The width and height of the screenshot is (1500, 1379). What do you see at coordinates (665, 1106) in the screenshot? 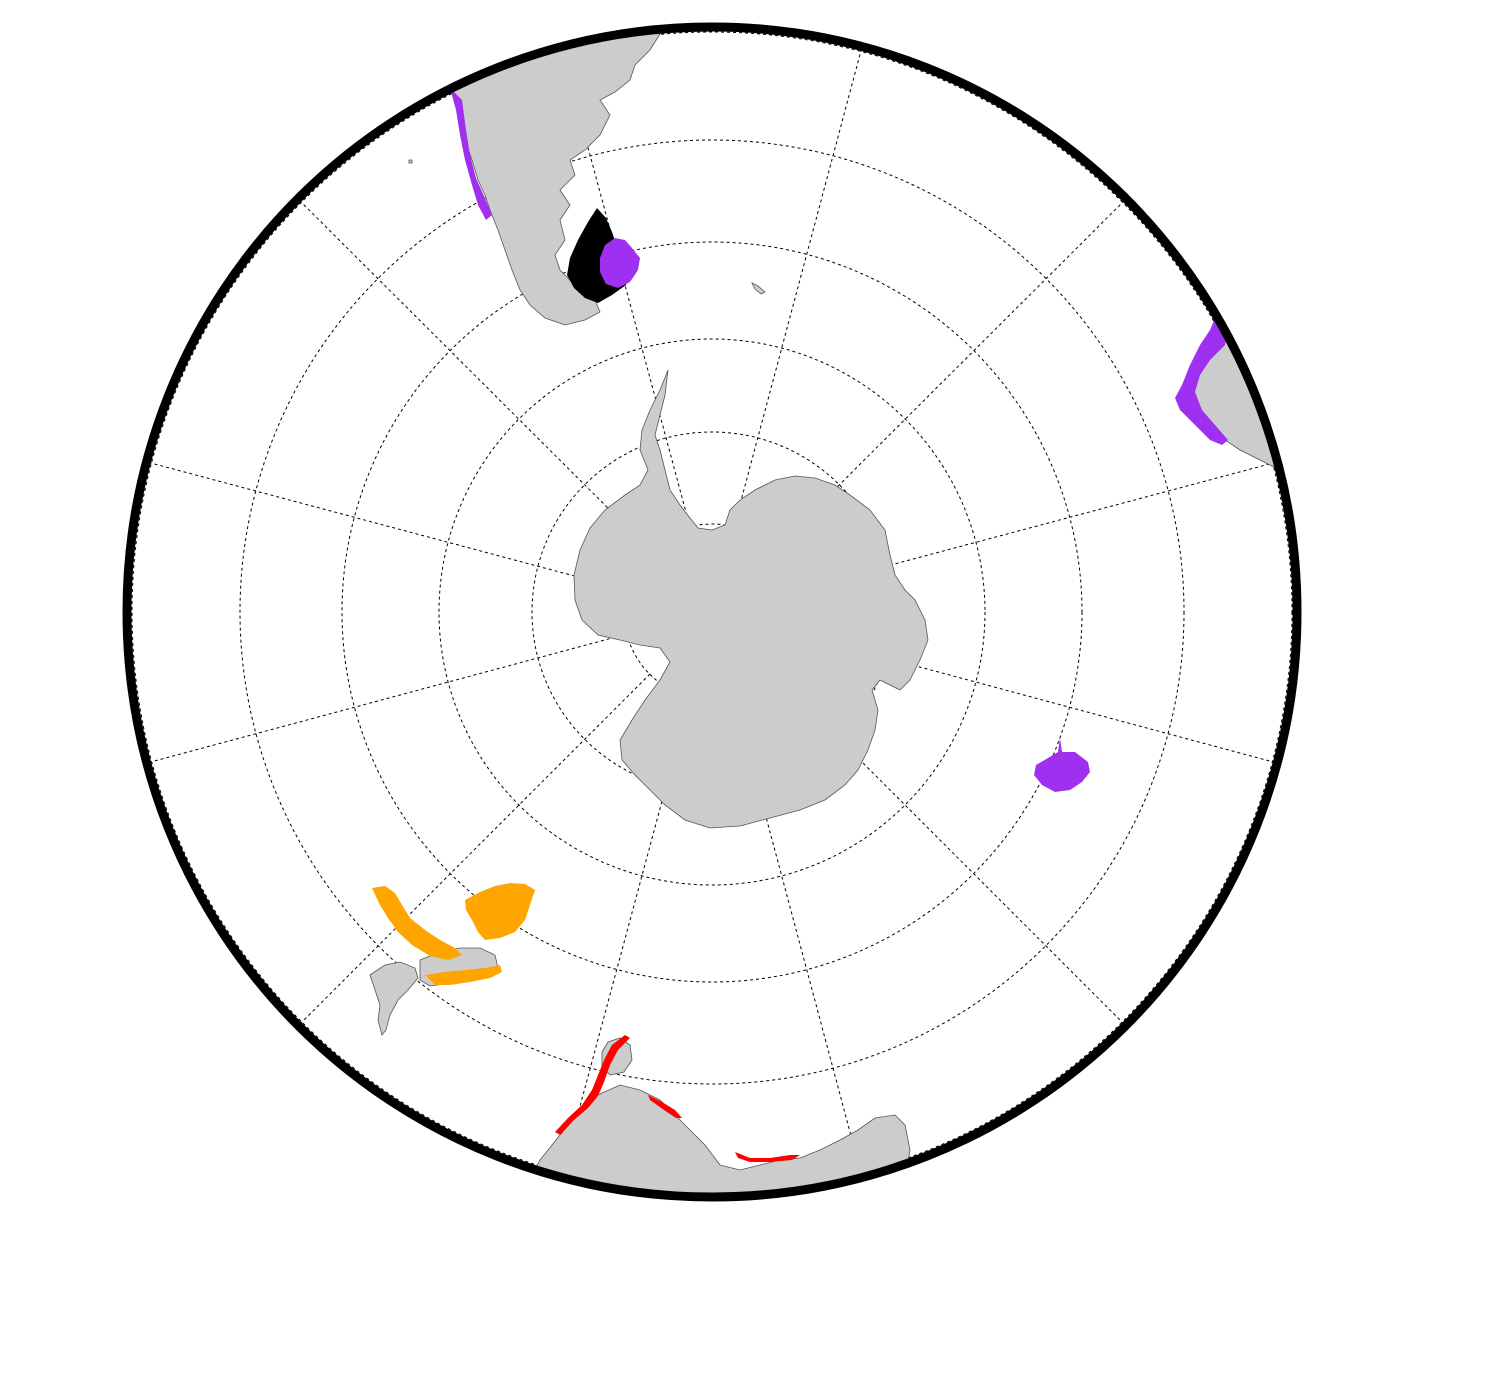
I see `australia-coast-highlight-south` at bounding box center [665, 1106].